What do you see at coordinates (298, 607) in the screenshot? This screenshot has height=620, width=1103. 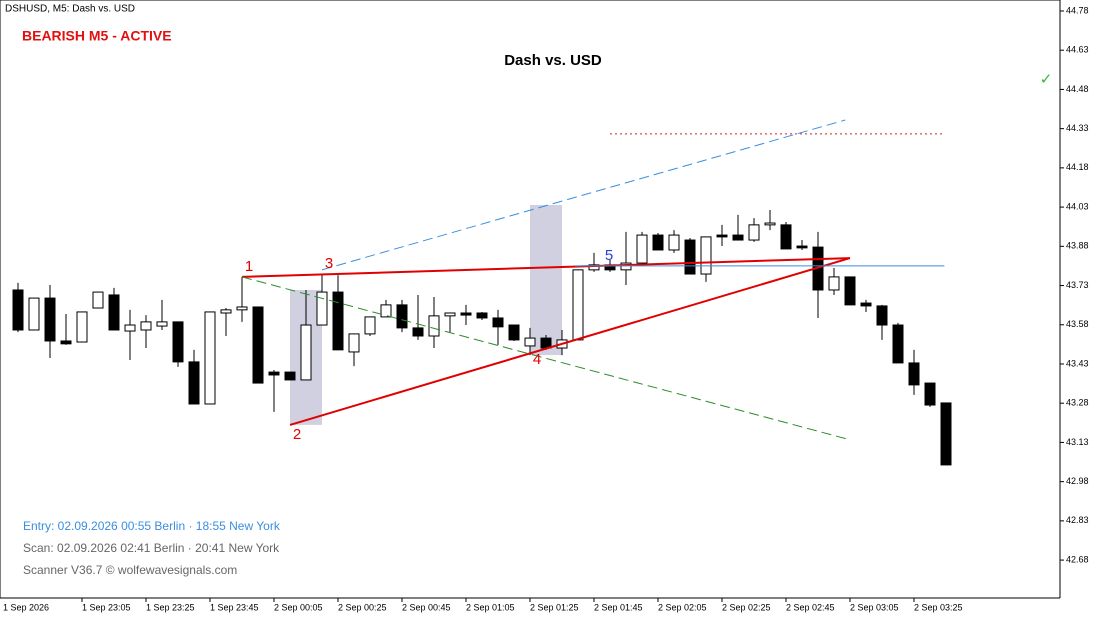 I see `x-tick-label: 2 Sep 00:05` at bounding box center [298, 607].